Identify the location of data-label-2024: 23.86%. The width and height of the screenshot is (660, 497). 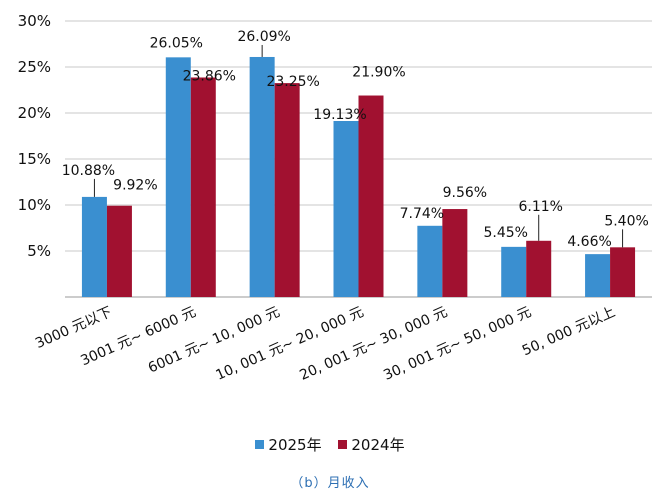
(209, 76).